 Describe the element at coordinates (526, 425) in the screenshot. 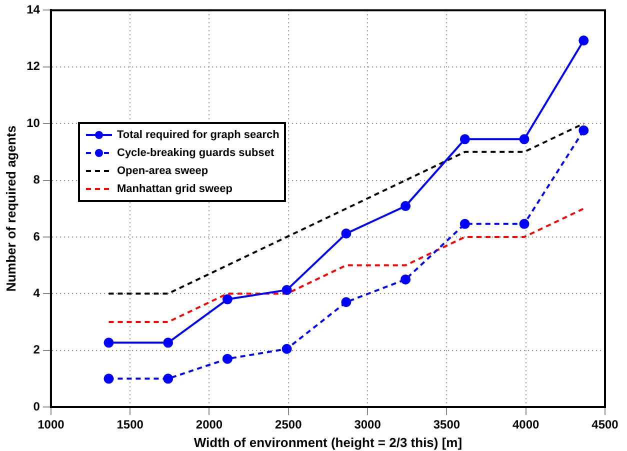

I see `x-tick-label: 4000` at that location.